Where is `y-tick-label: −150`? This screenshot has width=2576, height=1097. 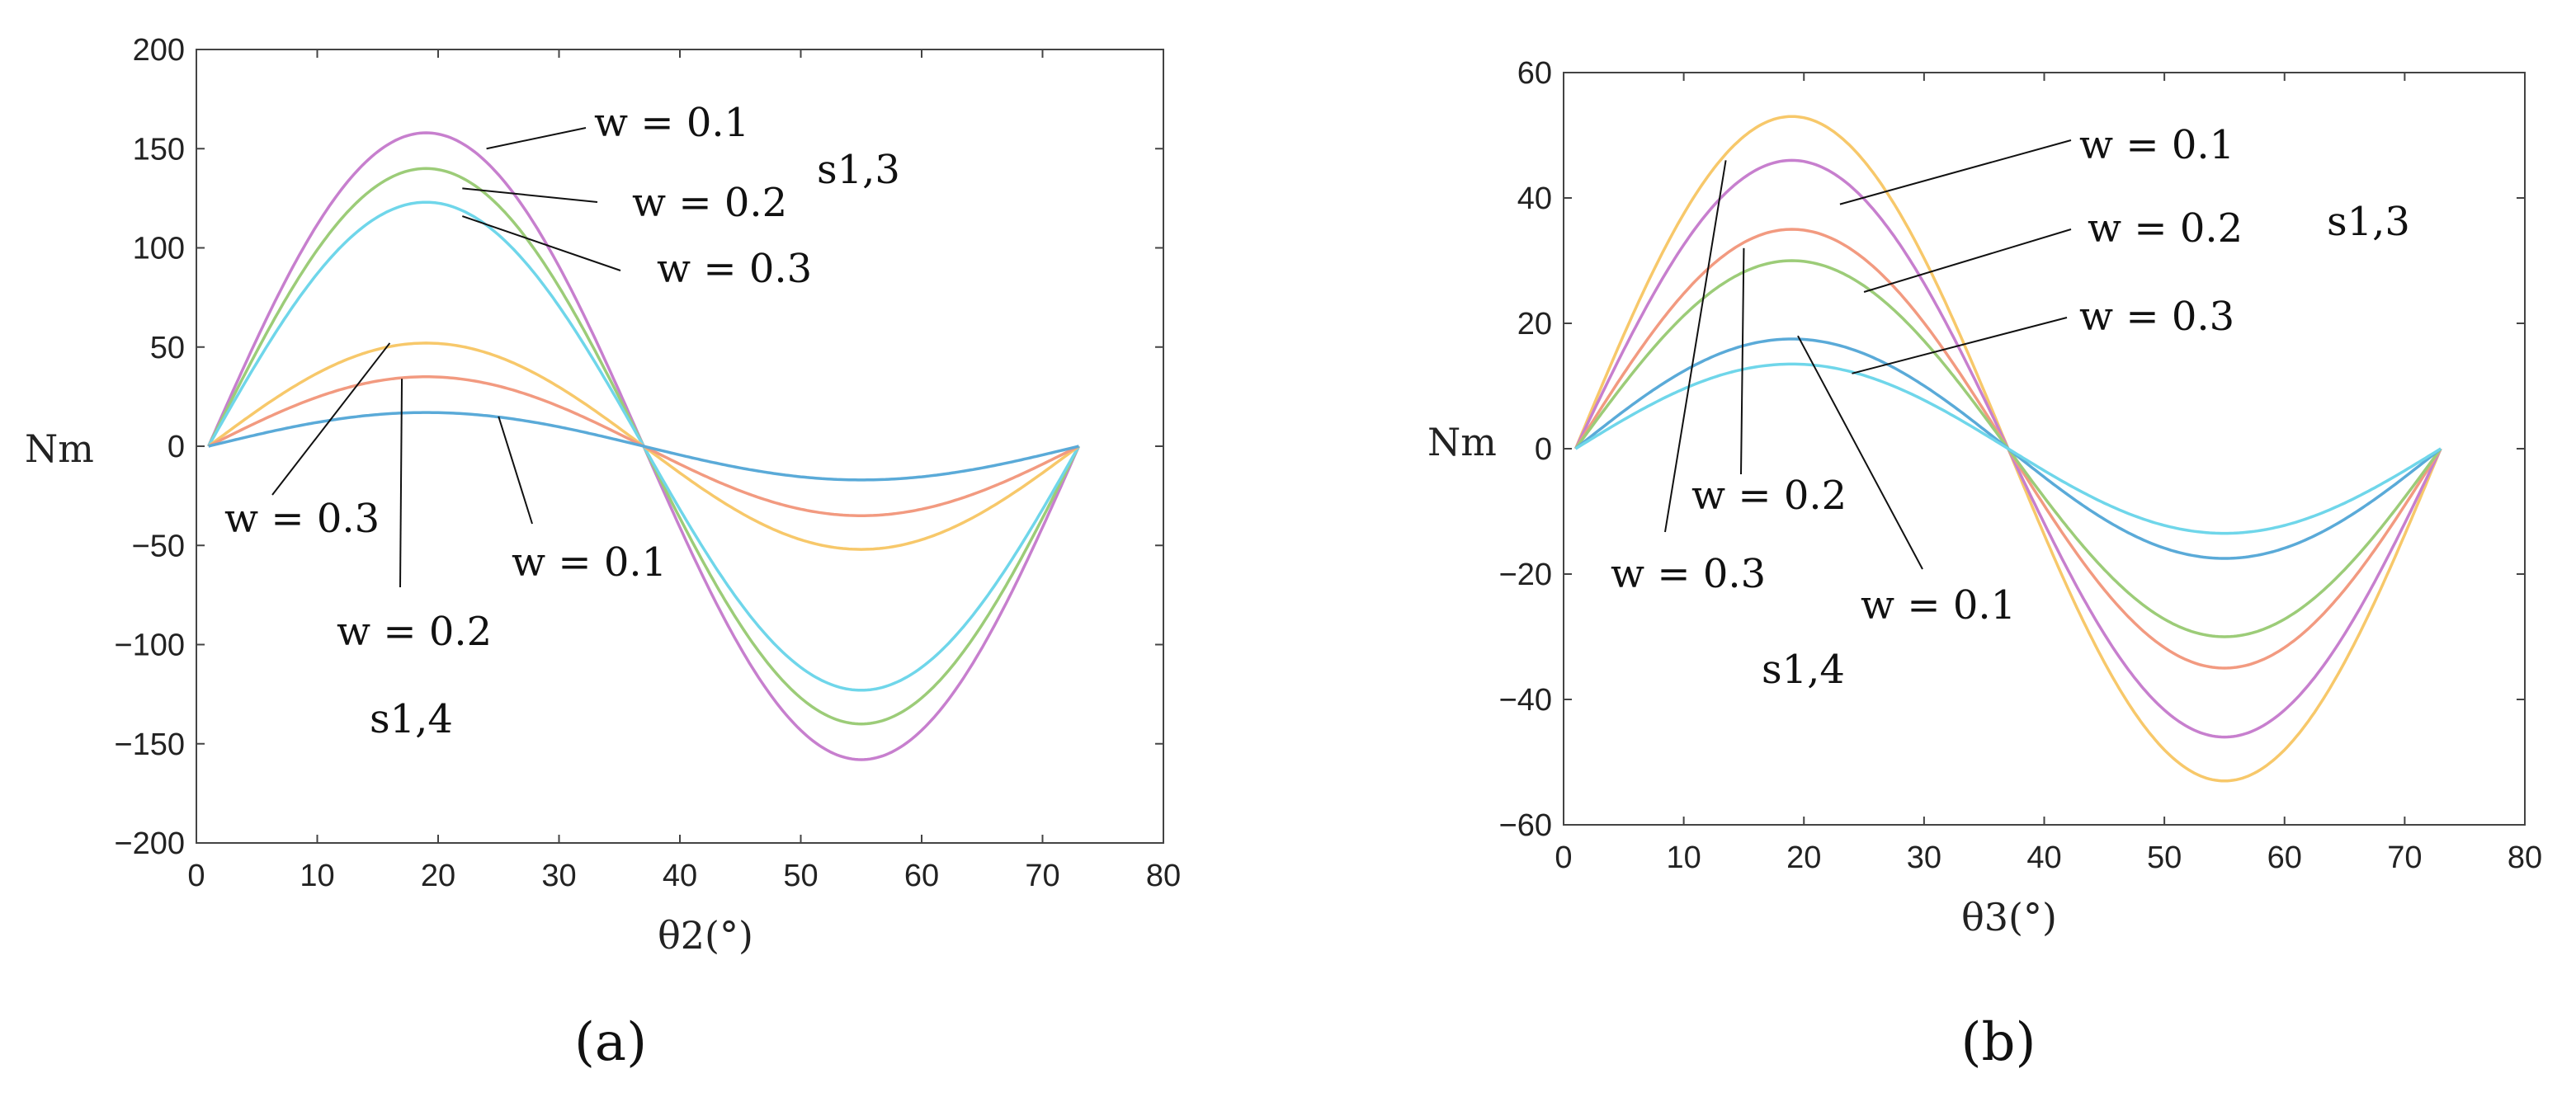 y-tick-label: −150 is located at coordinates (149, 744).